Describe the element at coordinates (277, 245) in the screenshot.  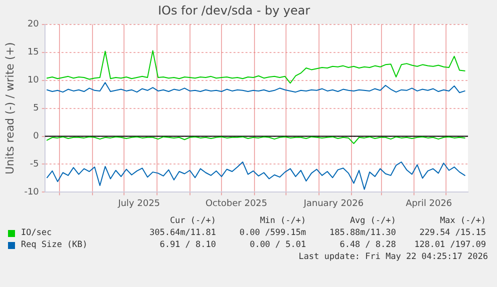
I see `text: 0.00 / 5.01` at that location.